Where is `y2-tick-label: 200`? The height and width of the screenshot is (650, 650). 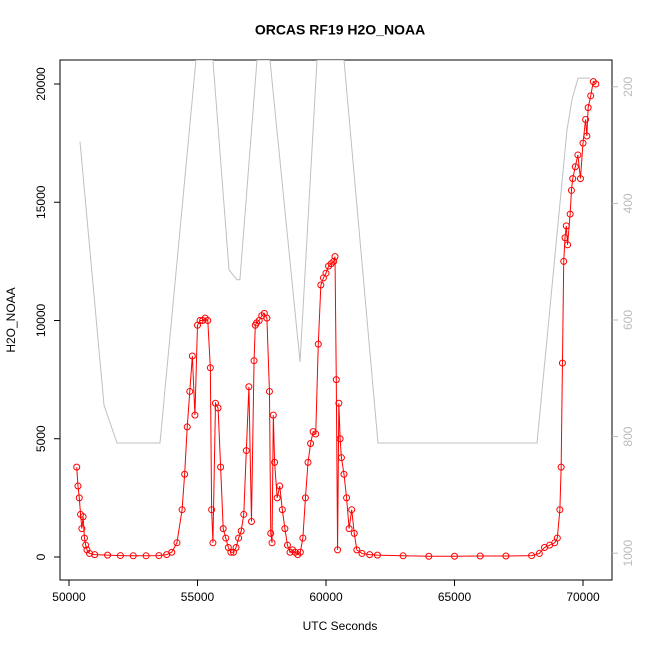
y2-tick-label: 200 is located at coordinates (628, 86).